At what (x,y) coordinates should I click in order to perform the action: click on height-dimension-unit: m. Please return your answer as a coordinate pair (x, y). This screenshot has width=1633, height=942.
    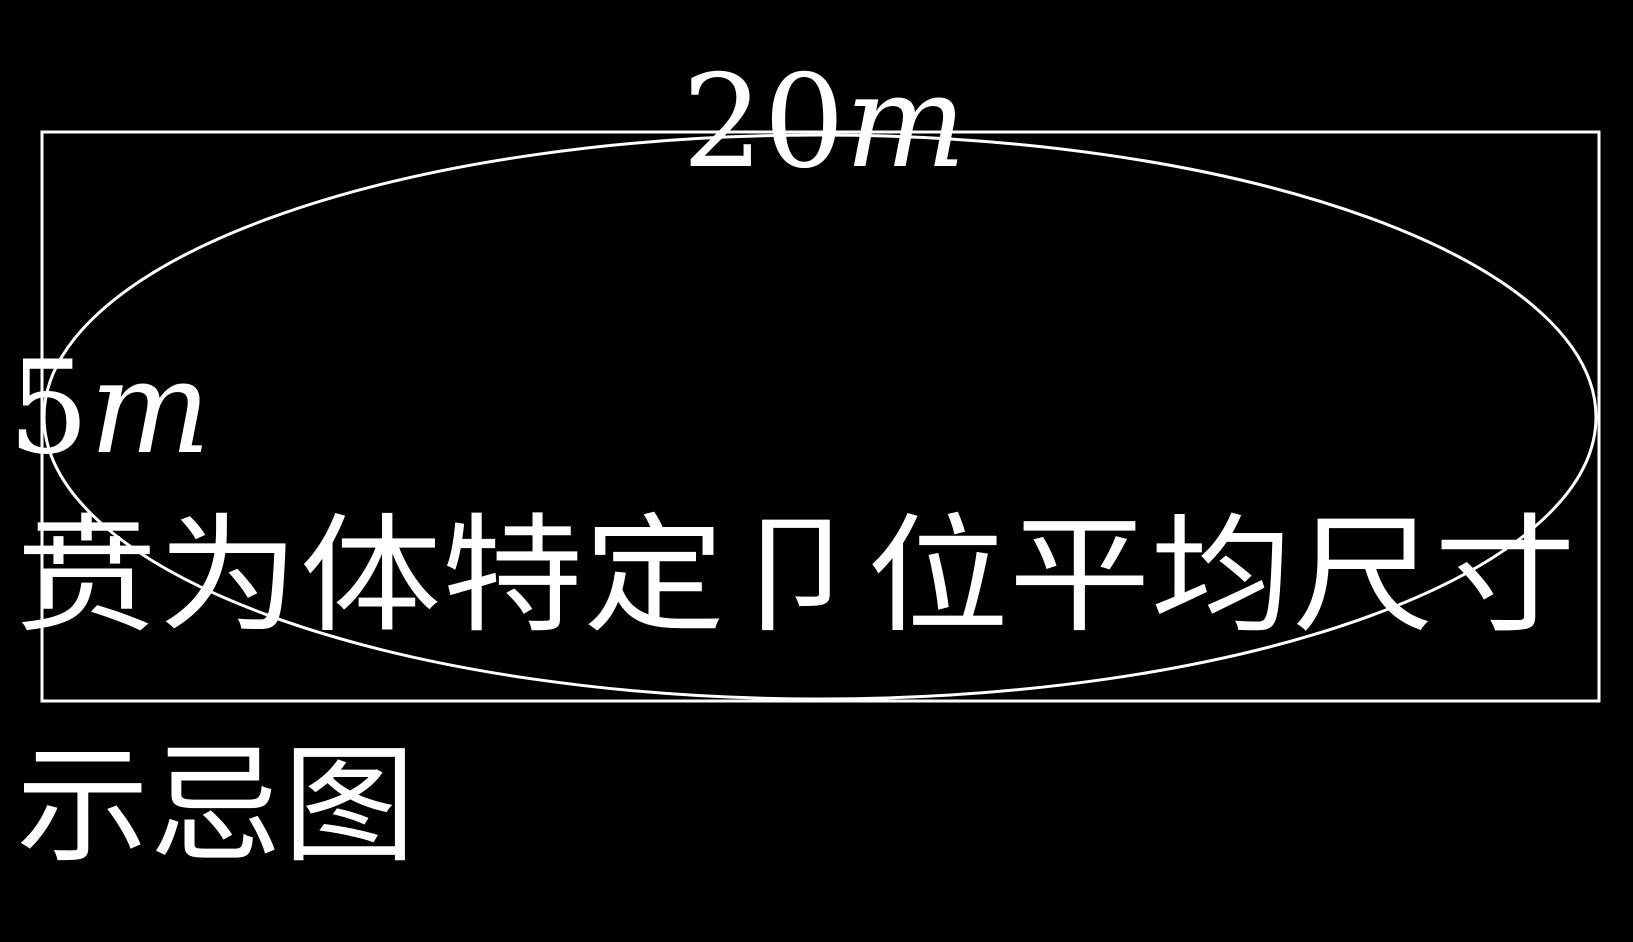
    Looking at the image, I should click on (149, 408).